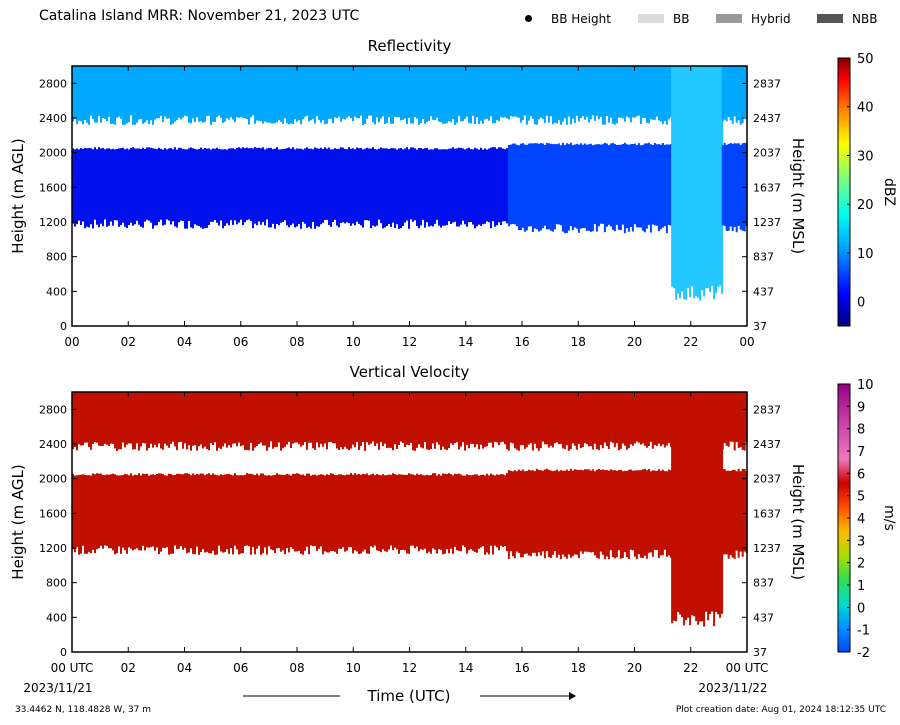 The image size is (900, 725). I want to click on x-axis-label: Time (UTC), so click(409, 696).